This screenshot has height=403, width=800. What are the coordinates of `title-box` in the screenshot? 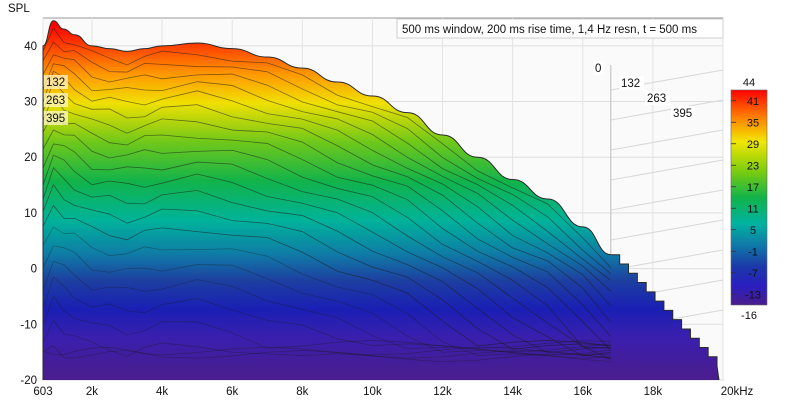 It's located at (560, 28).